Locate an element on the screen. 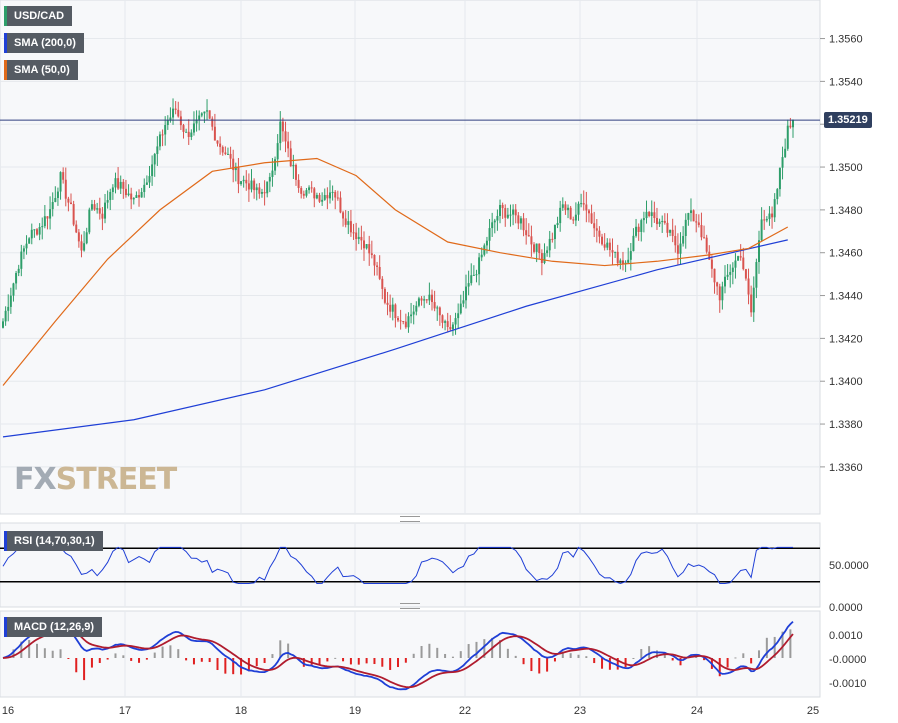  legend-usdcad: USD/CAD is located at coordinates (38, 16).